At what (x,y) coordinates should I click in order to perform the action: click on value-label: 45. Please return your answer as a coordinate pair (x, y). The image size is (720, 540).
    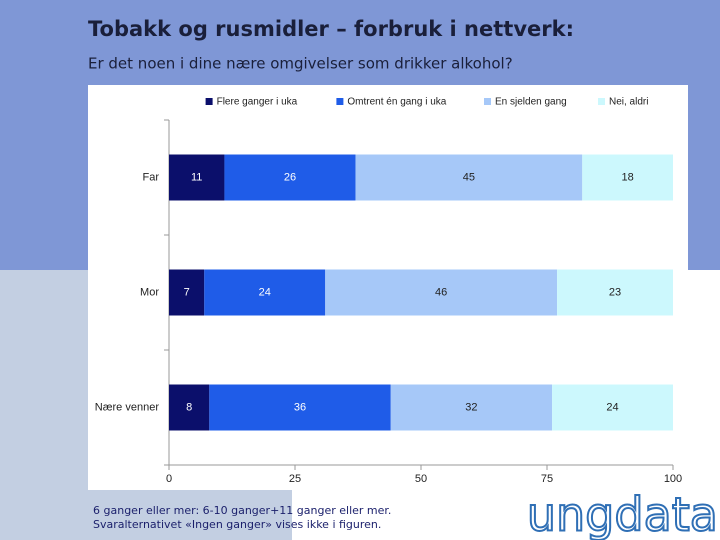
    Looking at the image, I should click on (469, 177).